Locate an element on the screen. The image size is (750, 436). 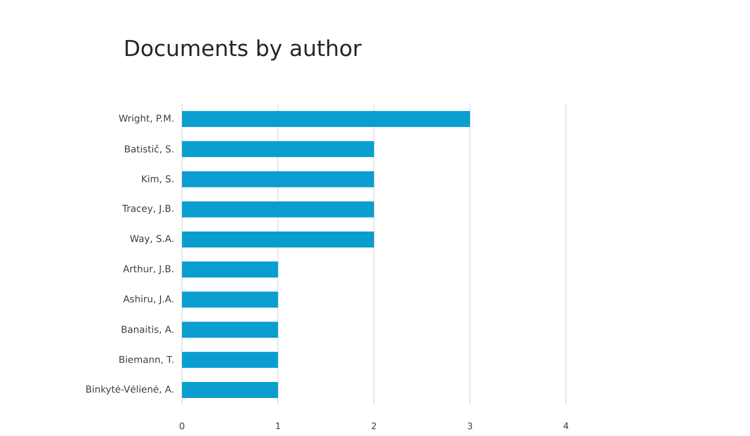
y-tick-label: Kim, S. is located at coordinates (158, 179).